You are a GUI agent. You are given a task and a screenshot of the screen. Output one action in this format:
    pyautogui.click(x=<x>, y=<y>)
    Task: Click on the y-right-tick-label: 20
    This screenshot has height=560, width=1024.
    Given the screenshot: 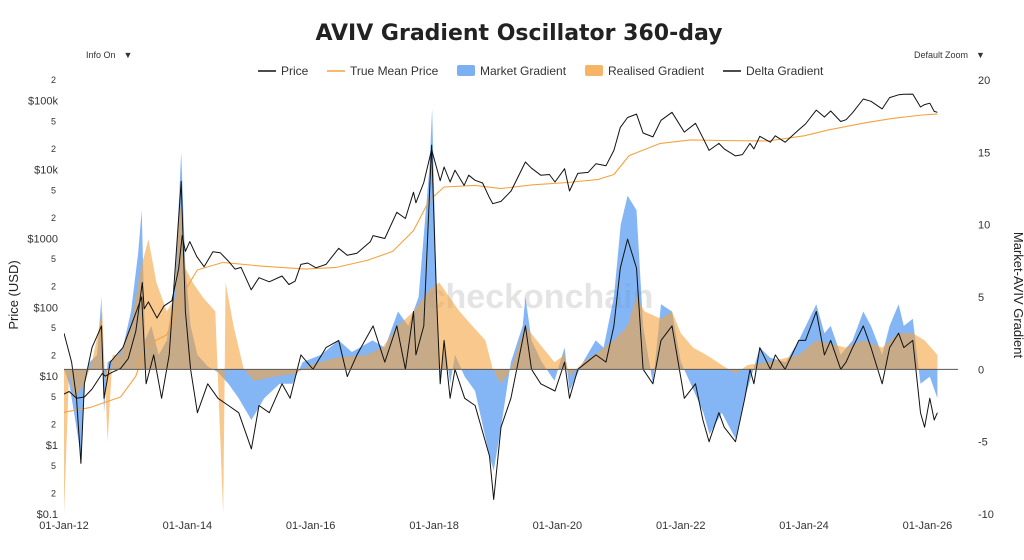 What is the action you would take?
    pyautogui.click(x=984, y=81)
    